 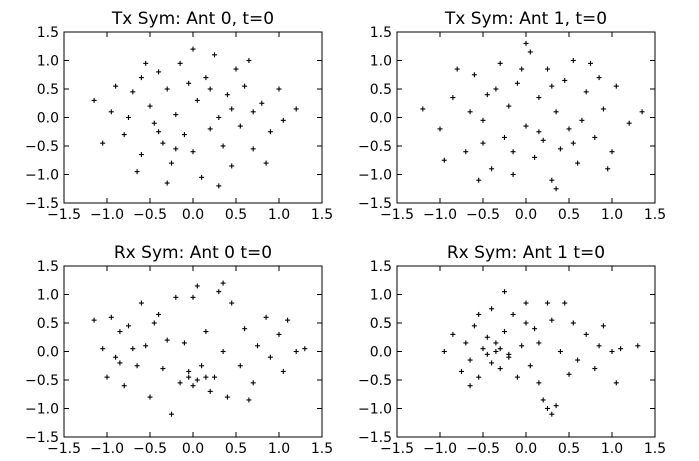 What do you see at coordinates (193, 117) in the screenshot?
I see `plot-area-tx-ant0` at bounding box center [193, 117].